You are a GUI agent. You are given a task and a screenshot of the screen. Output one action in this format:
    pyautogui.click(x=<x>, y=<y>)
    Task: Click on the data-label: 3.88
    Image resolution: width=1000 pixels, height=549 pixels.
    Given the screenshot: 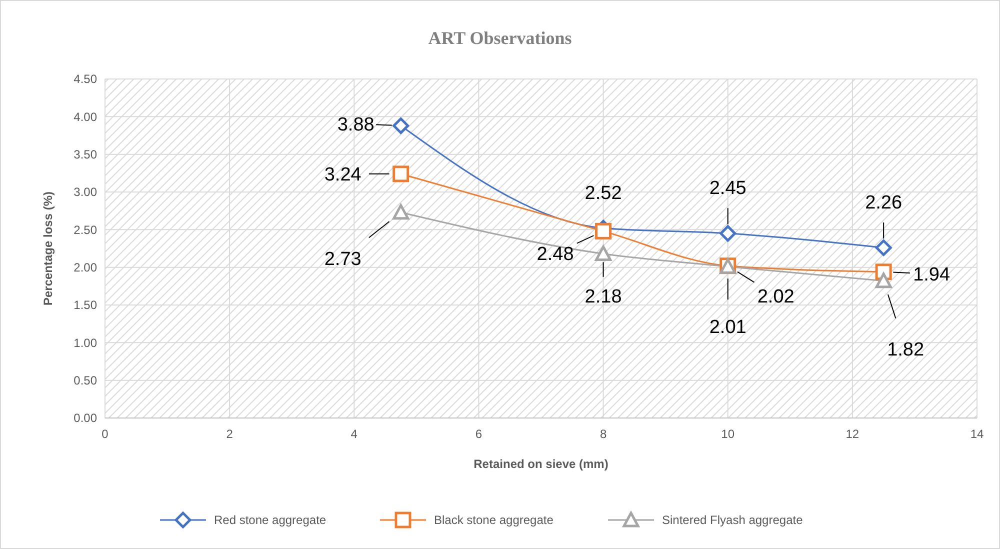 What is the action you would take?
    pyautogui.click(x=355, y=125)
    